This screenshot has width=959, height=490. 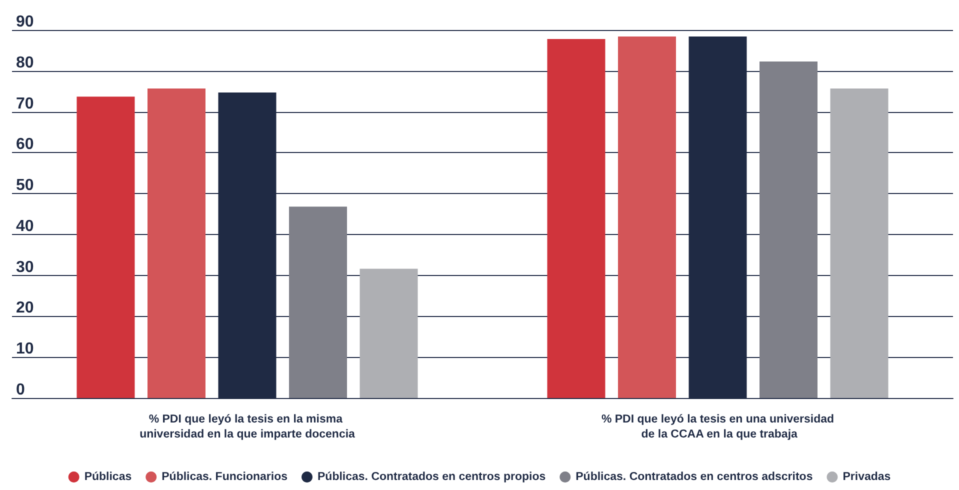 What do you see at coordinates (225, 477) in the screenshot?
I see `legend-label: Públicas. Funcionarios` at bounding box center [225, 477].